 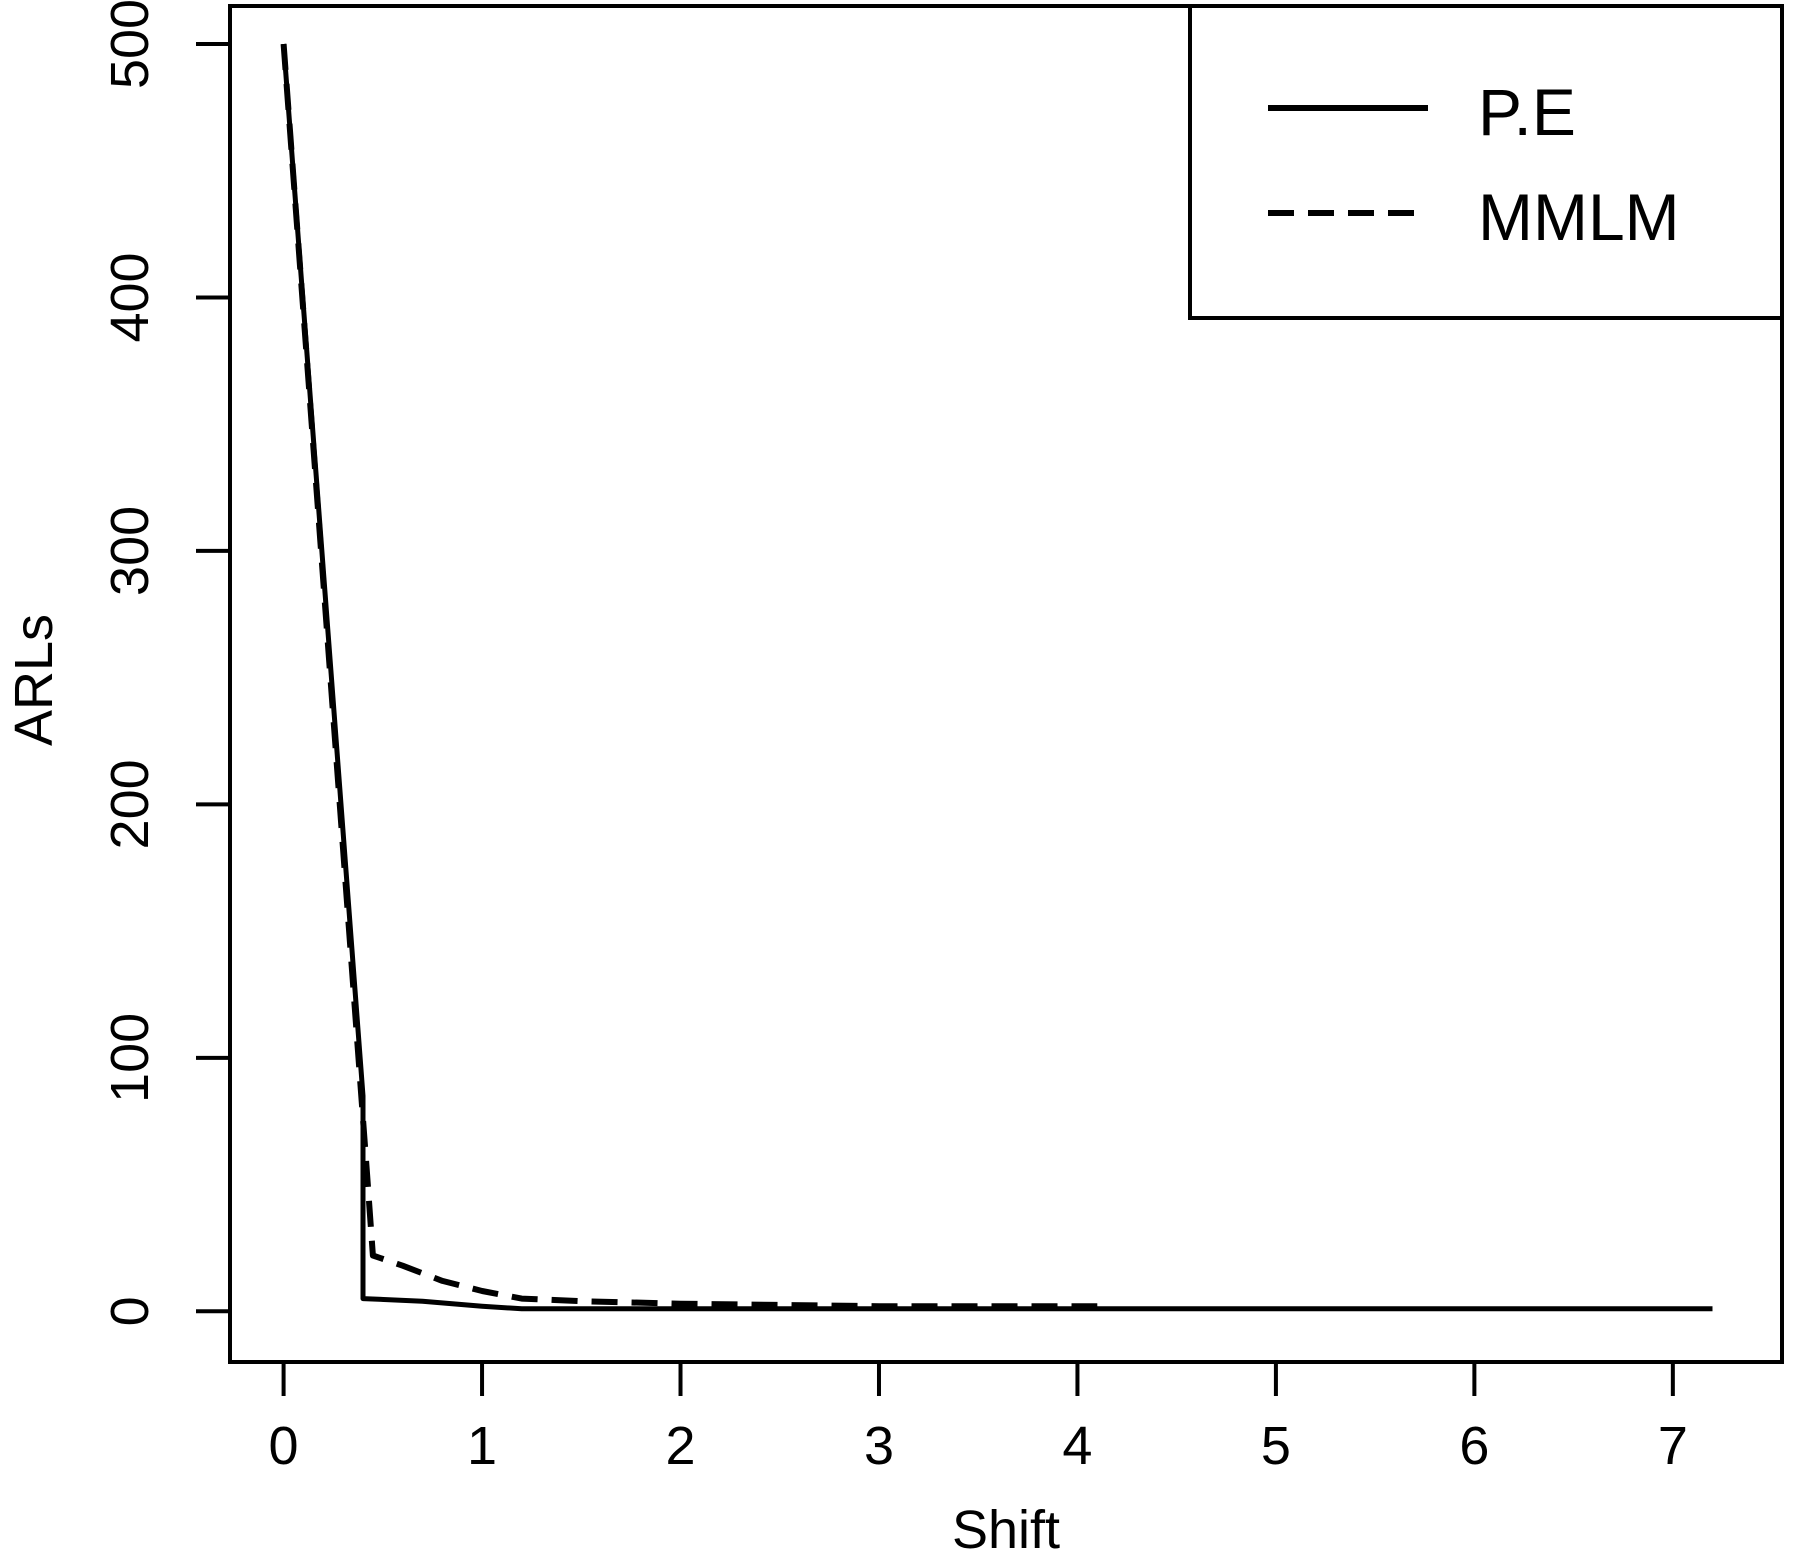 I want to click on y-tick-label: 0, so click(x=130, y=1311).